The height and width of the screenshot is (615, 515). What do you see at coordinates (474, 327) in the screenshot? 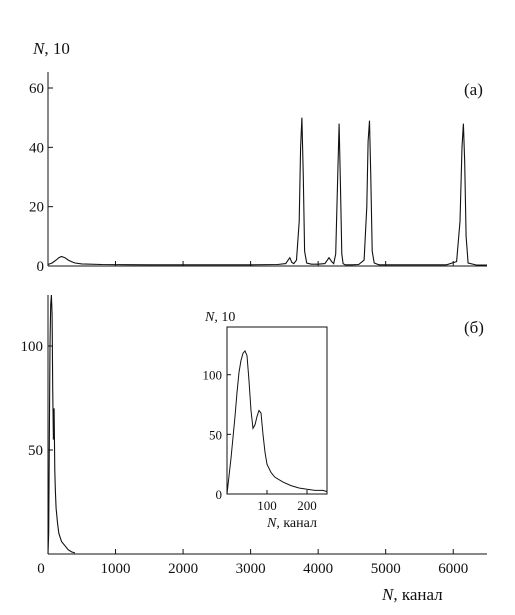
I see `panel-b-tag: (б)` at bounding box center [474, 327].